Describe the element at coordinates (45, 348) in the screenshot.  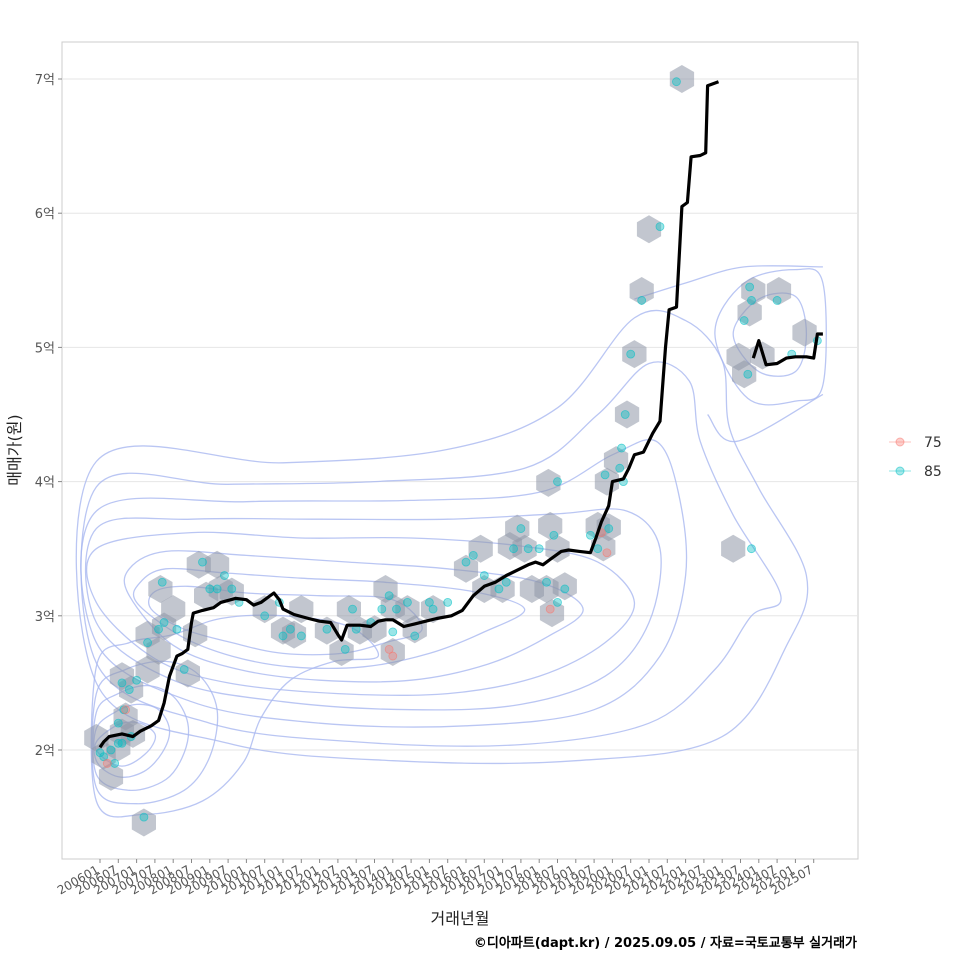
I see `y-tick-label: 5억` at that location.